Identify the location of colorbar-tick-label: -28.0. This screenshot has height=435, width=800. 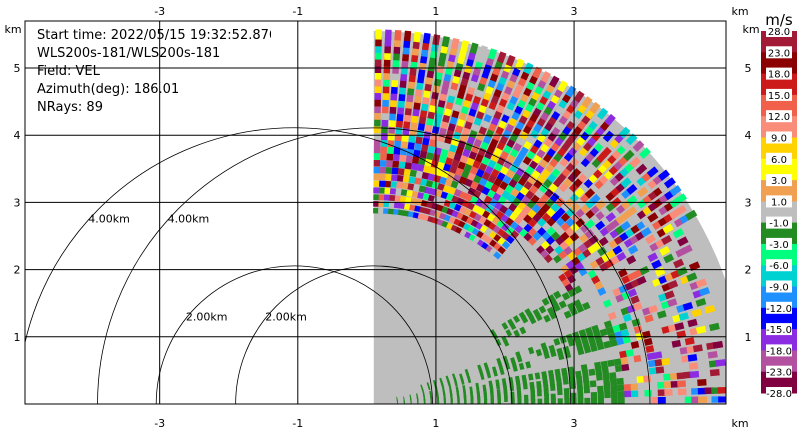
(779, 394).